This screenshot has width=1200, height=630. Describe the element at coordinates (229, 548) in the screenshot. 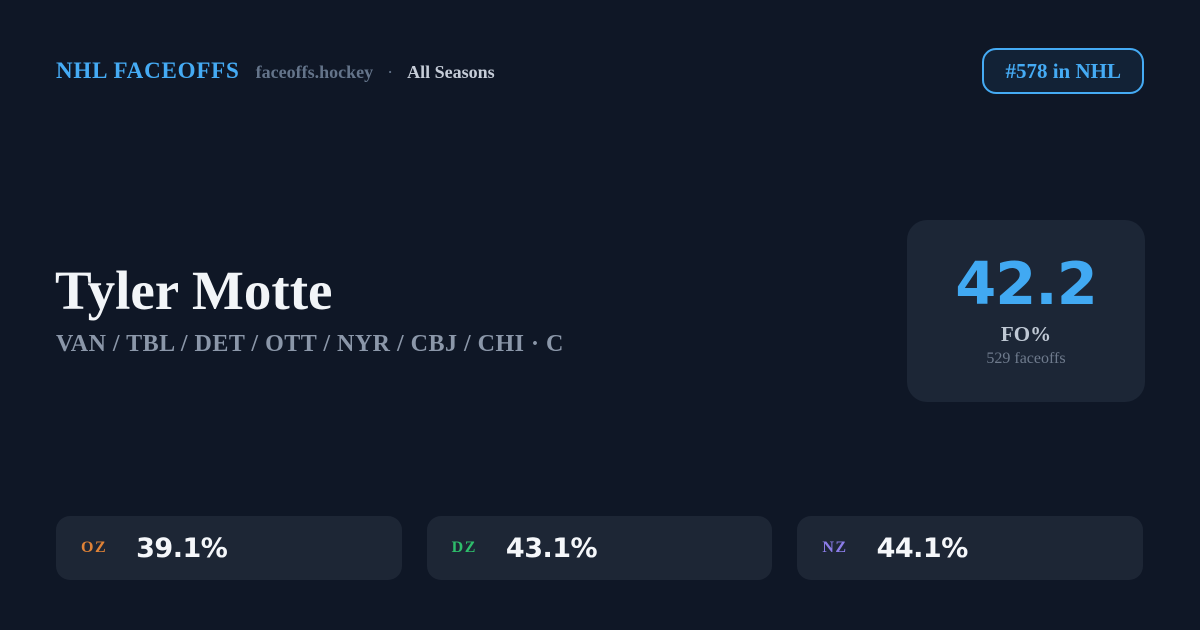

I see `zone-pill-offensive: OZ 39.1%` at that location.